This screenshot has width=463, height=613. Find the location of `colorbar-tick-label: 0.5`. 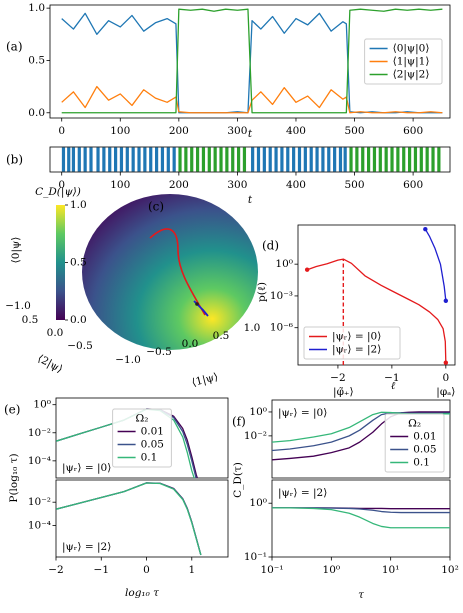

colorbar-tick-label: 0.5 is located at coordinates (78, 263).